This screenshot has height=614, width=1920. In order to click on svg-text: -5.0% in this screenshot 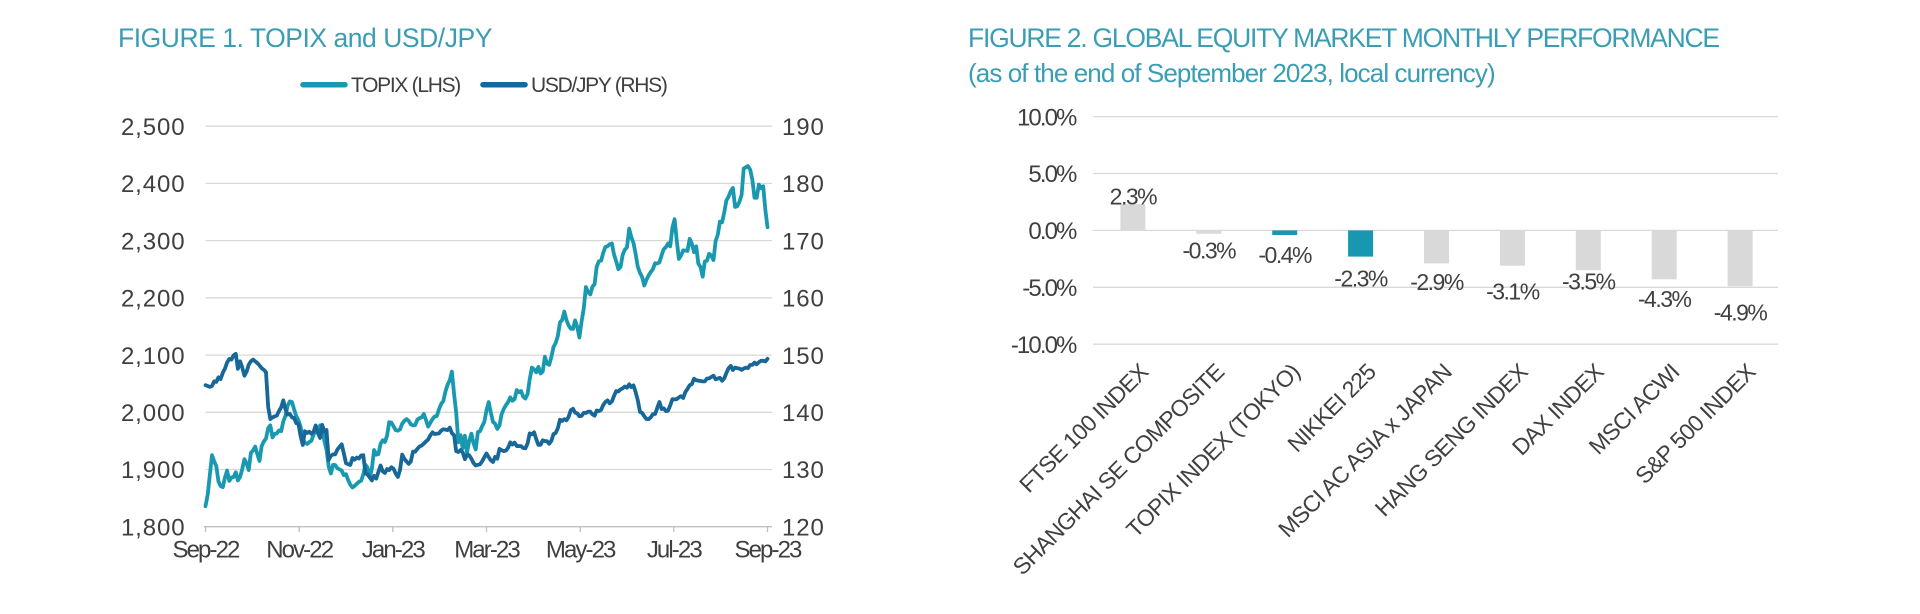, I will do `click(1049, 288)`.